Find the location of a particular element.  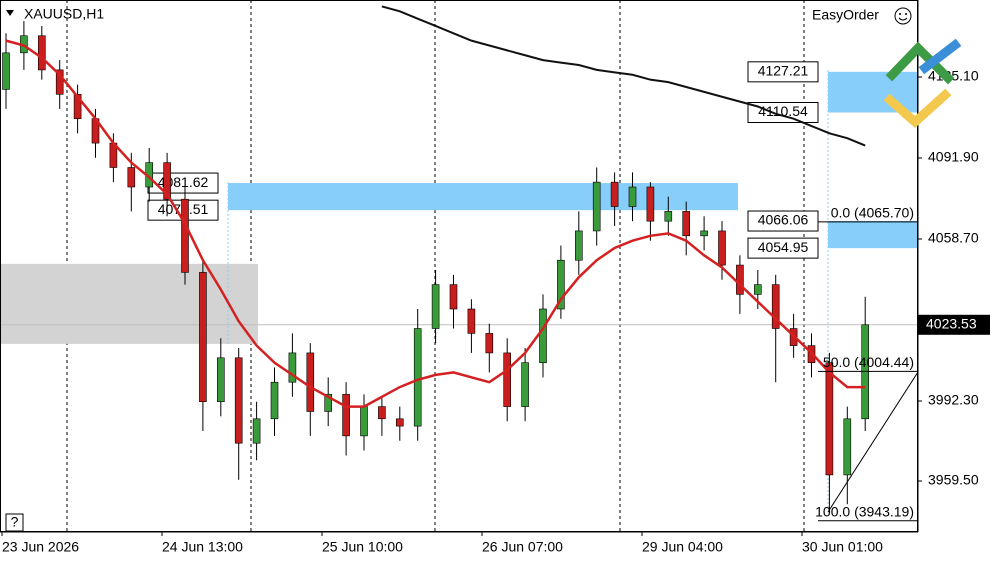

fibo-label: 100.0 (3943.19) is located at coordinates (864, 512).